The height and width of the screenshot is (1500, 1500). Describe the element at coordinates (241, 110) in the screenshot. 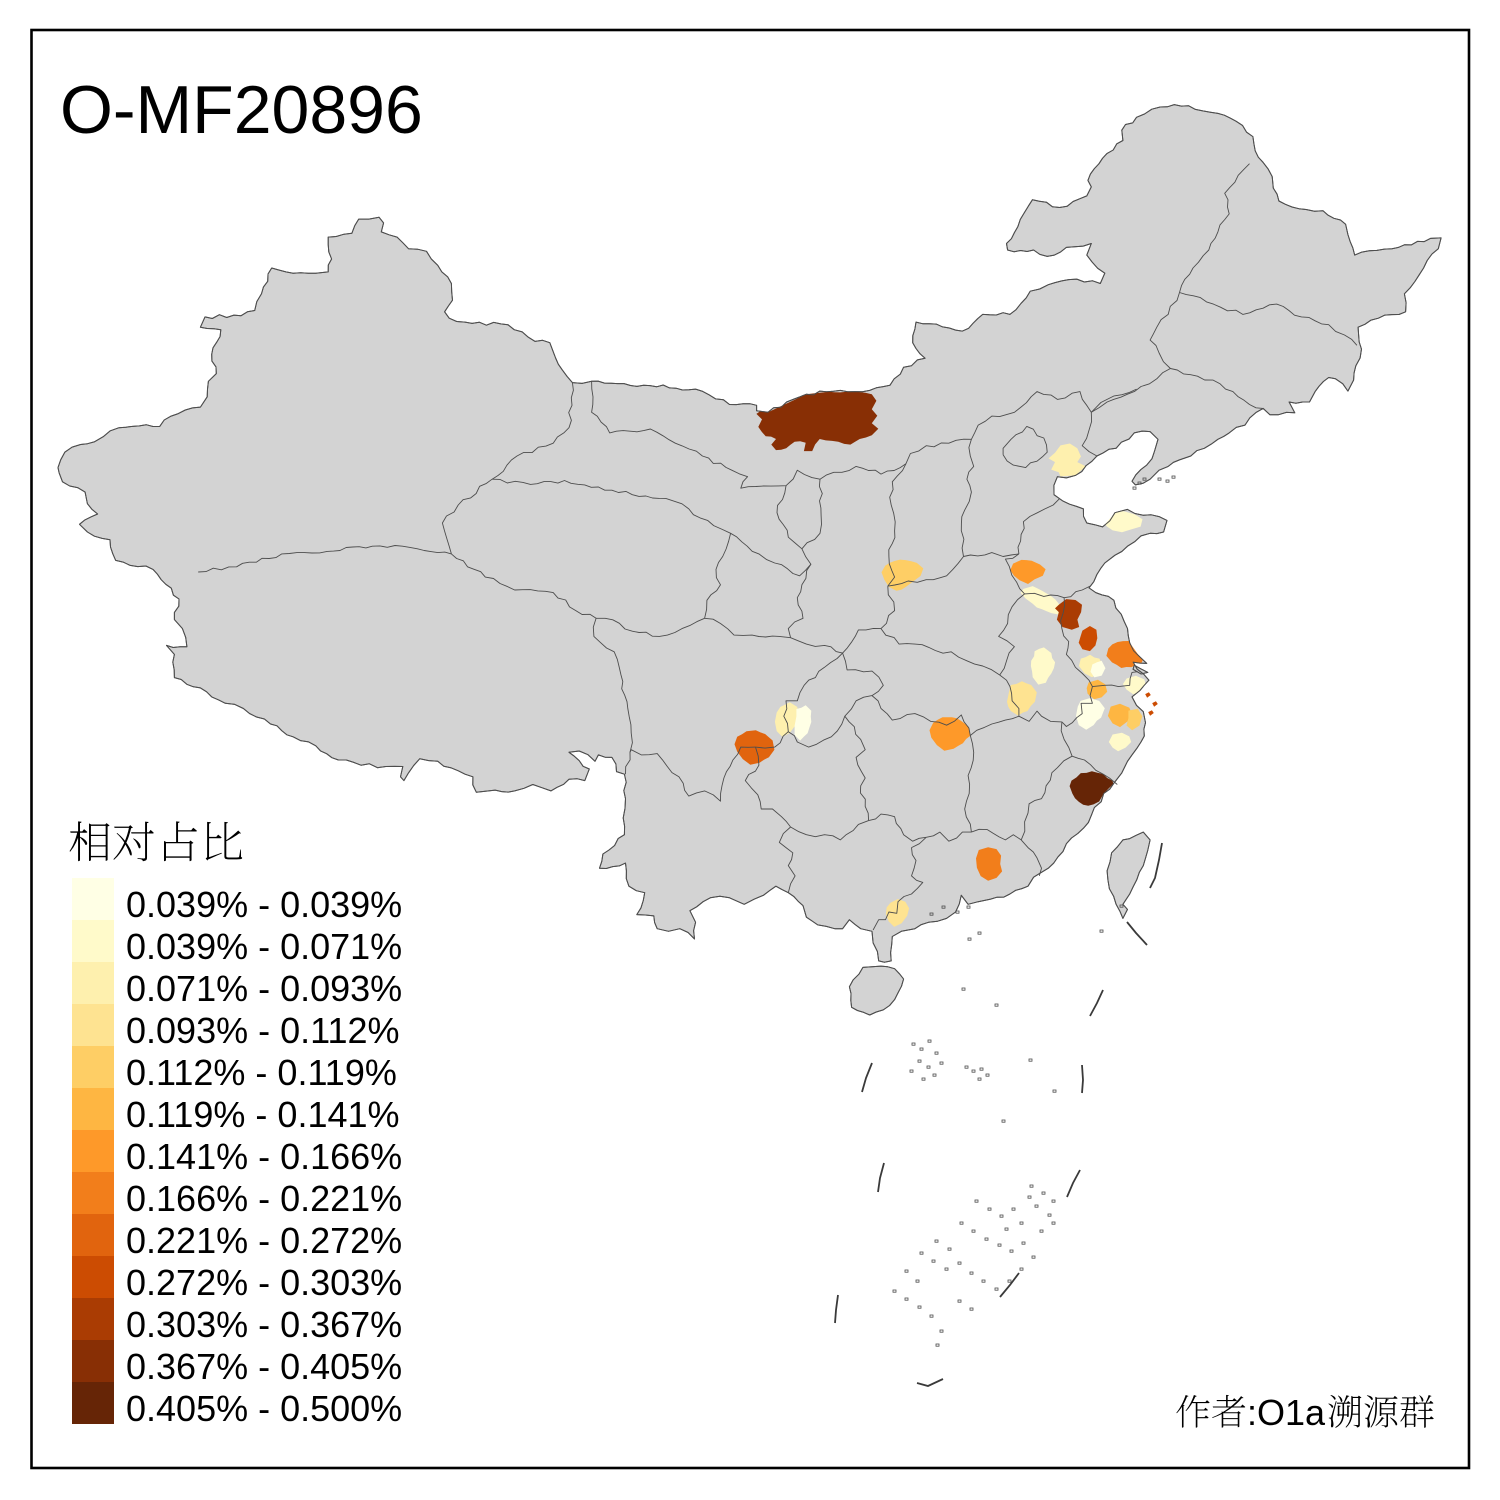

I see `svg-text: O-MF20896` at that location.